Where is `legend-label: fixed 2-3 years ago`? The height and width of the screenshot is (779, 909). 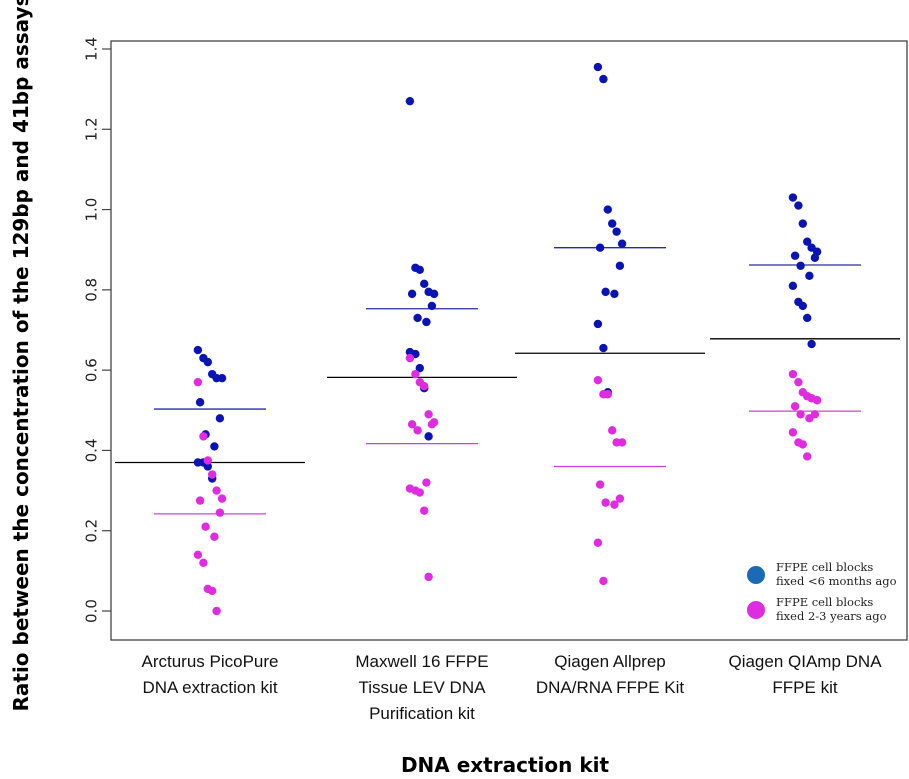 legend-label: fixed 2-3 years ago is located at coordinates (831, 616).